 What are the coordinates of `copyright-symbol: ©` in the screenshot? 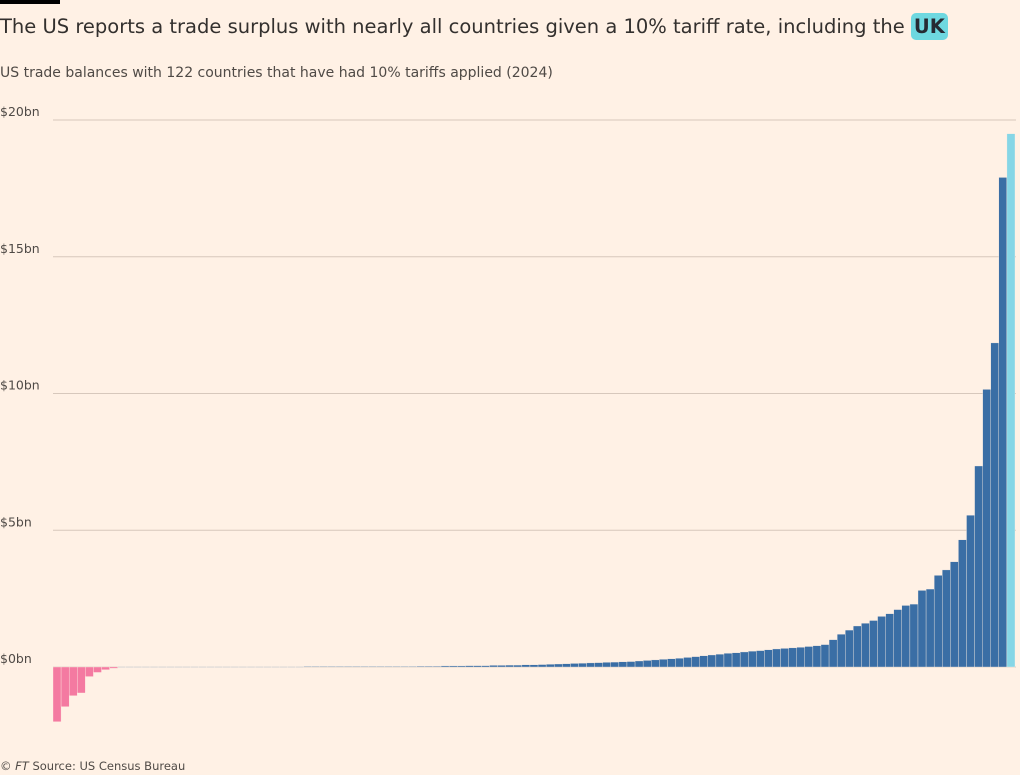 It's located at (6, 766).